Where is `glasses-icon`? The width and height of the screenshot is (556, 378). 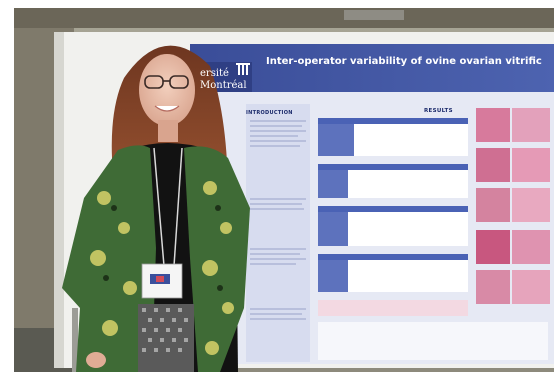
glasses-icon is located at coordinates (166, 82).